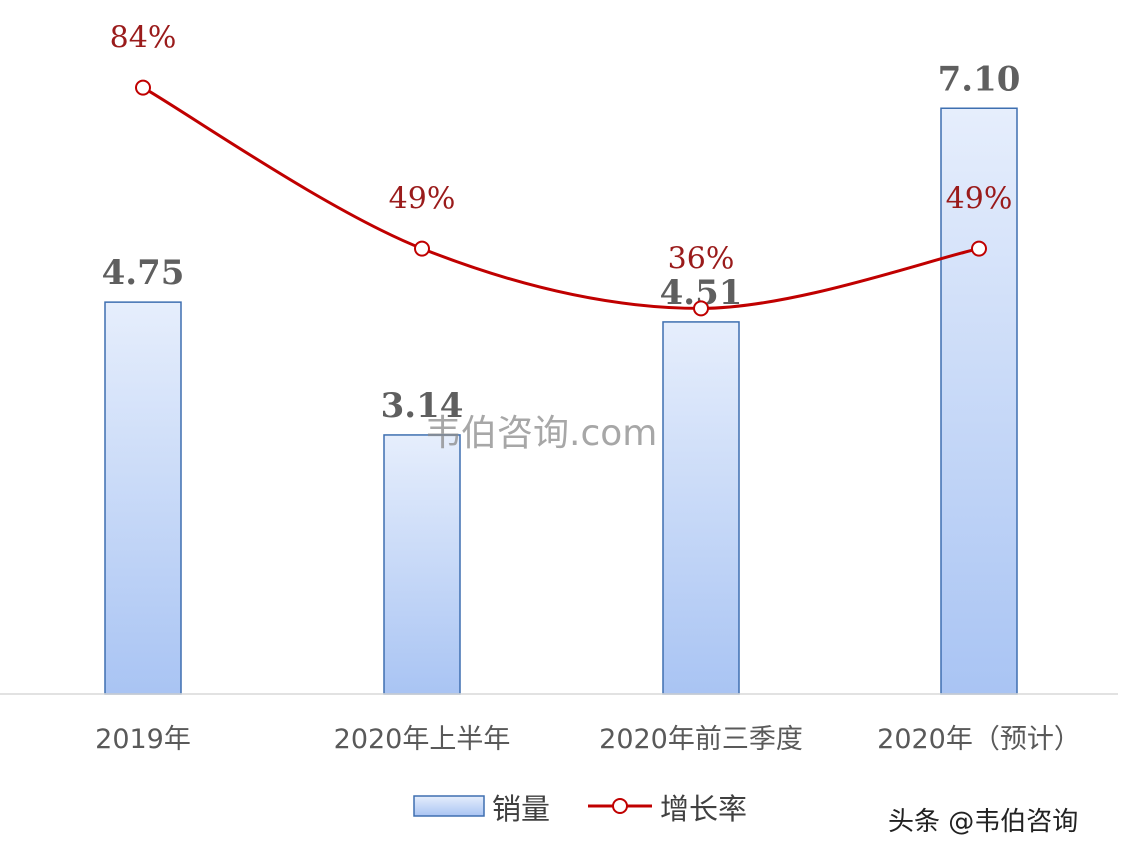 Image resolution: width=1126 pixels, height=858 pixels. I want to click on legend-bar-swatch, so click(449, 806).